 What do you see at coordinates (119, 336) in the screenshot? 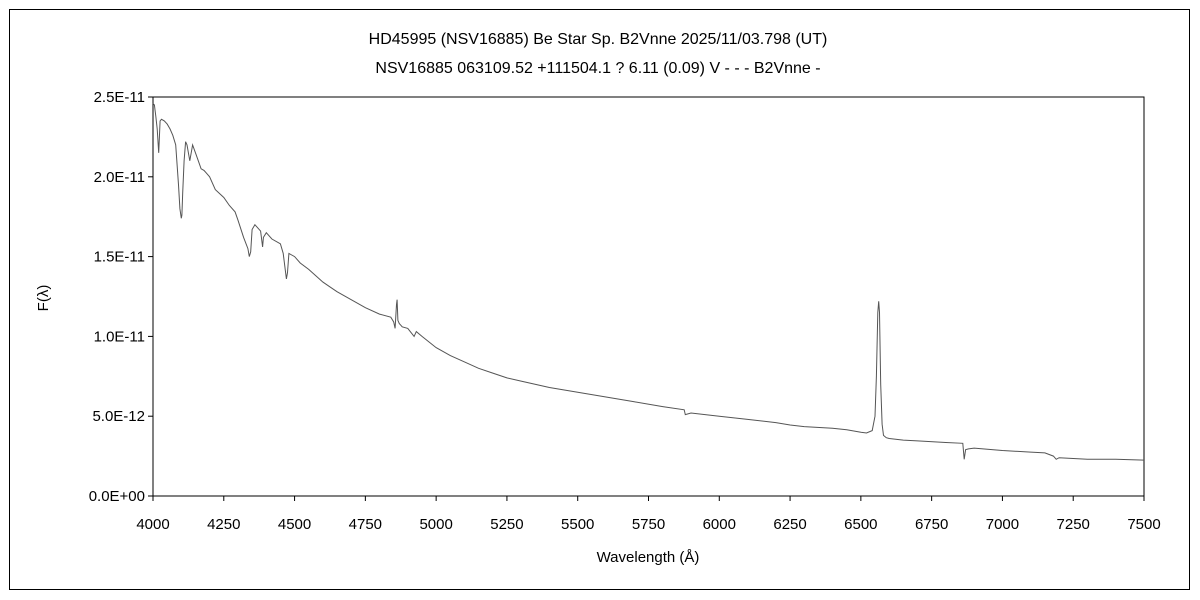
I see `y-tick-label: 1.0E-11` at bounding box center [119, 336].